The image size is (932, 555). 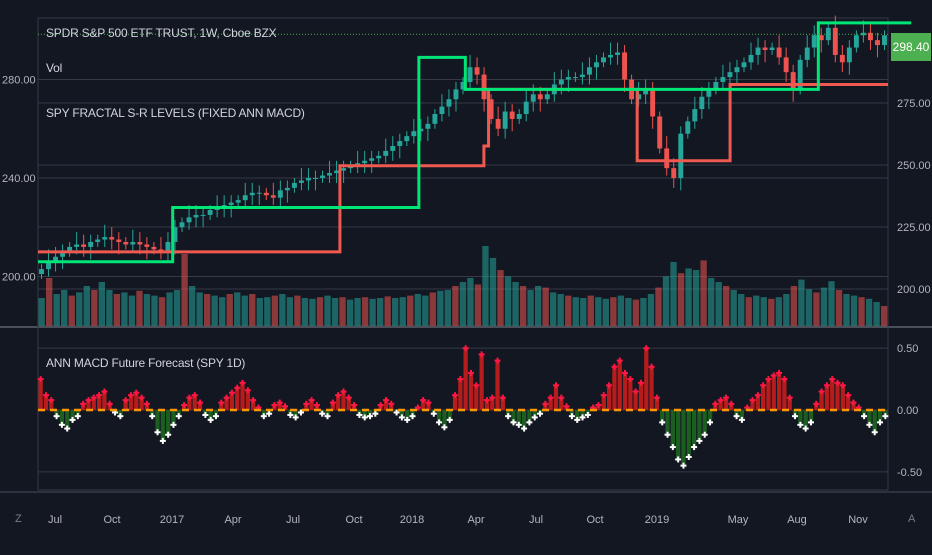 What do you see at coordinates (18, 519) in the screenshot?
I see `zoom-button: Z` at bounding box center [18, 519].